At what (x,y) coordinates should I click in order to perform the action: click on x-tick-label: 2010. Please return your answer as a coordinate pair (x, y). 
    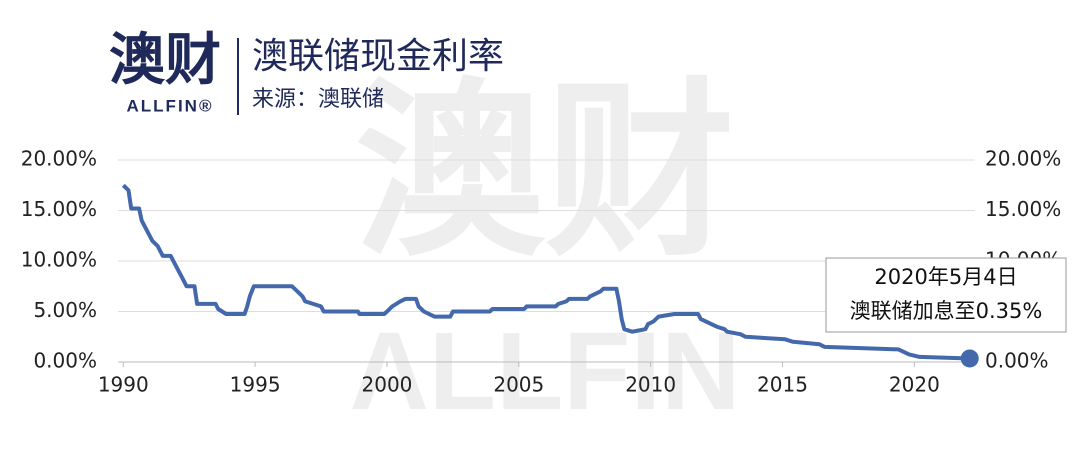
    Looking at the image, I should click on (650, 385).